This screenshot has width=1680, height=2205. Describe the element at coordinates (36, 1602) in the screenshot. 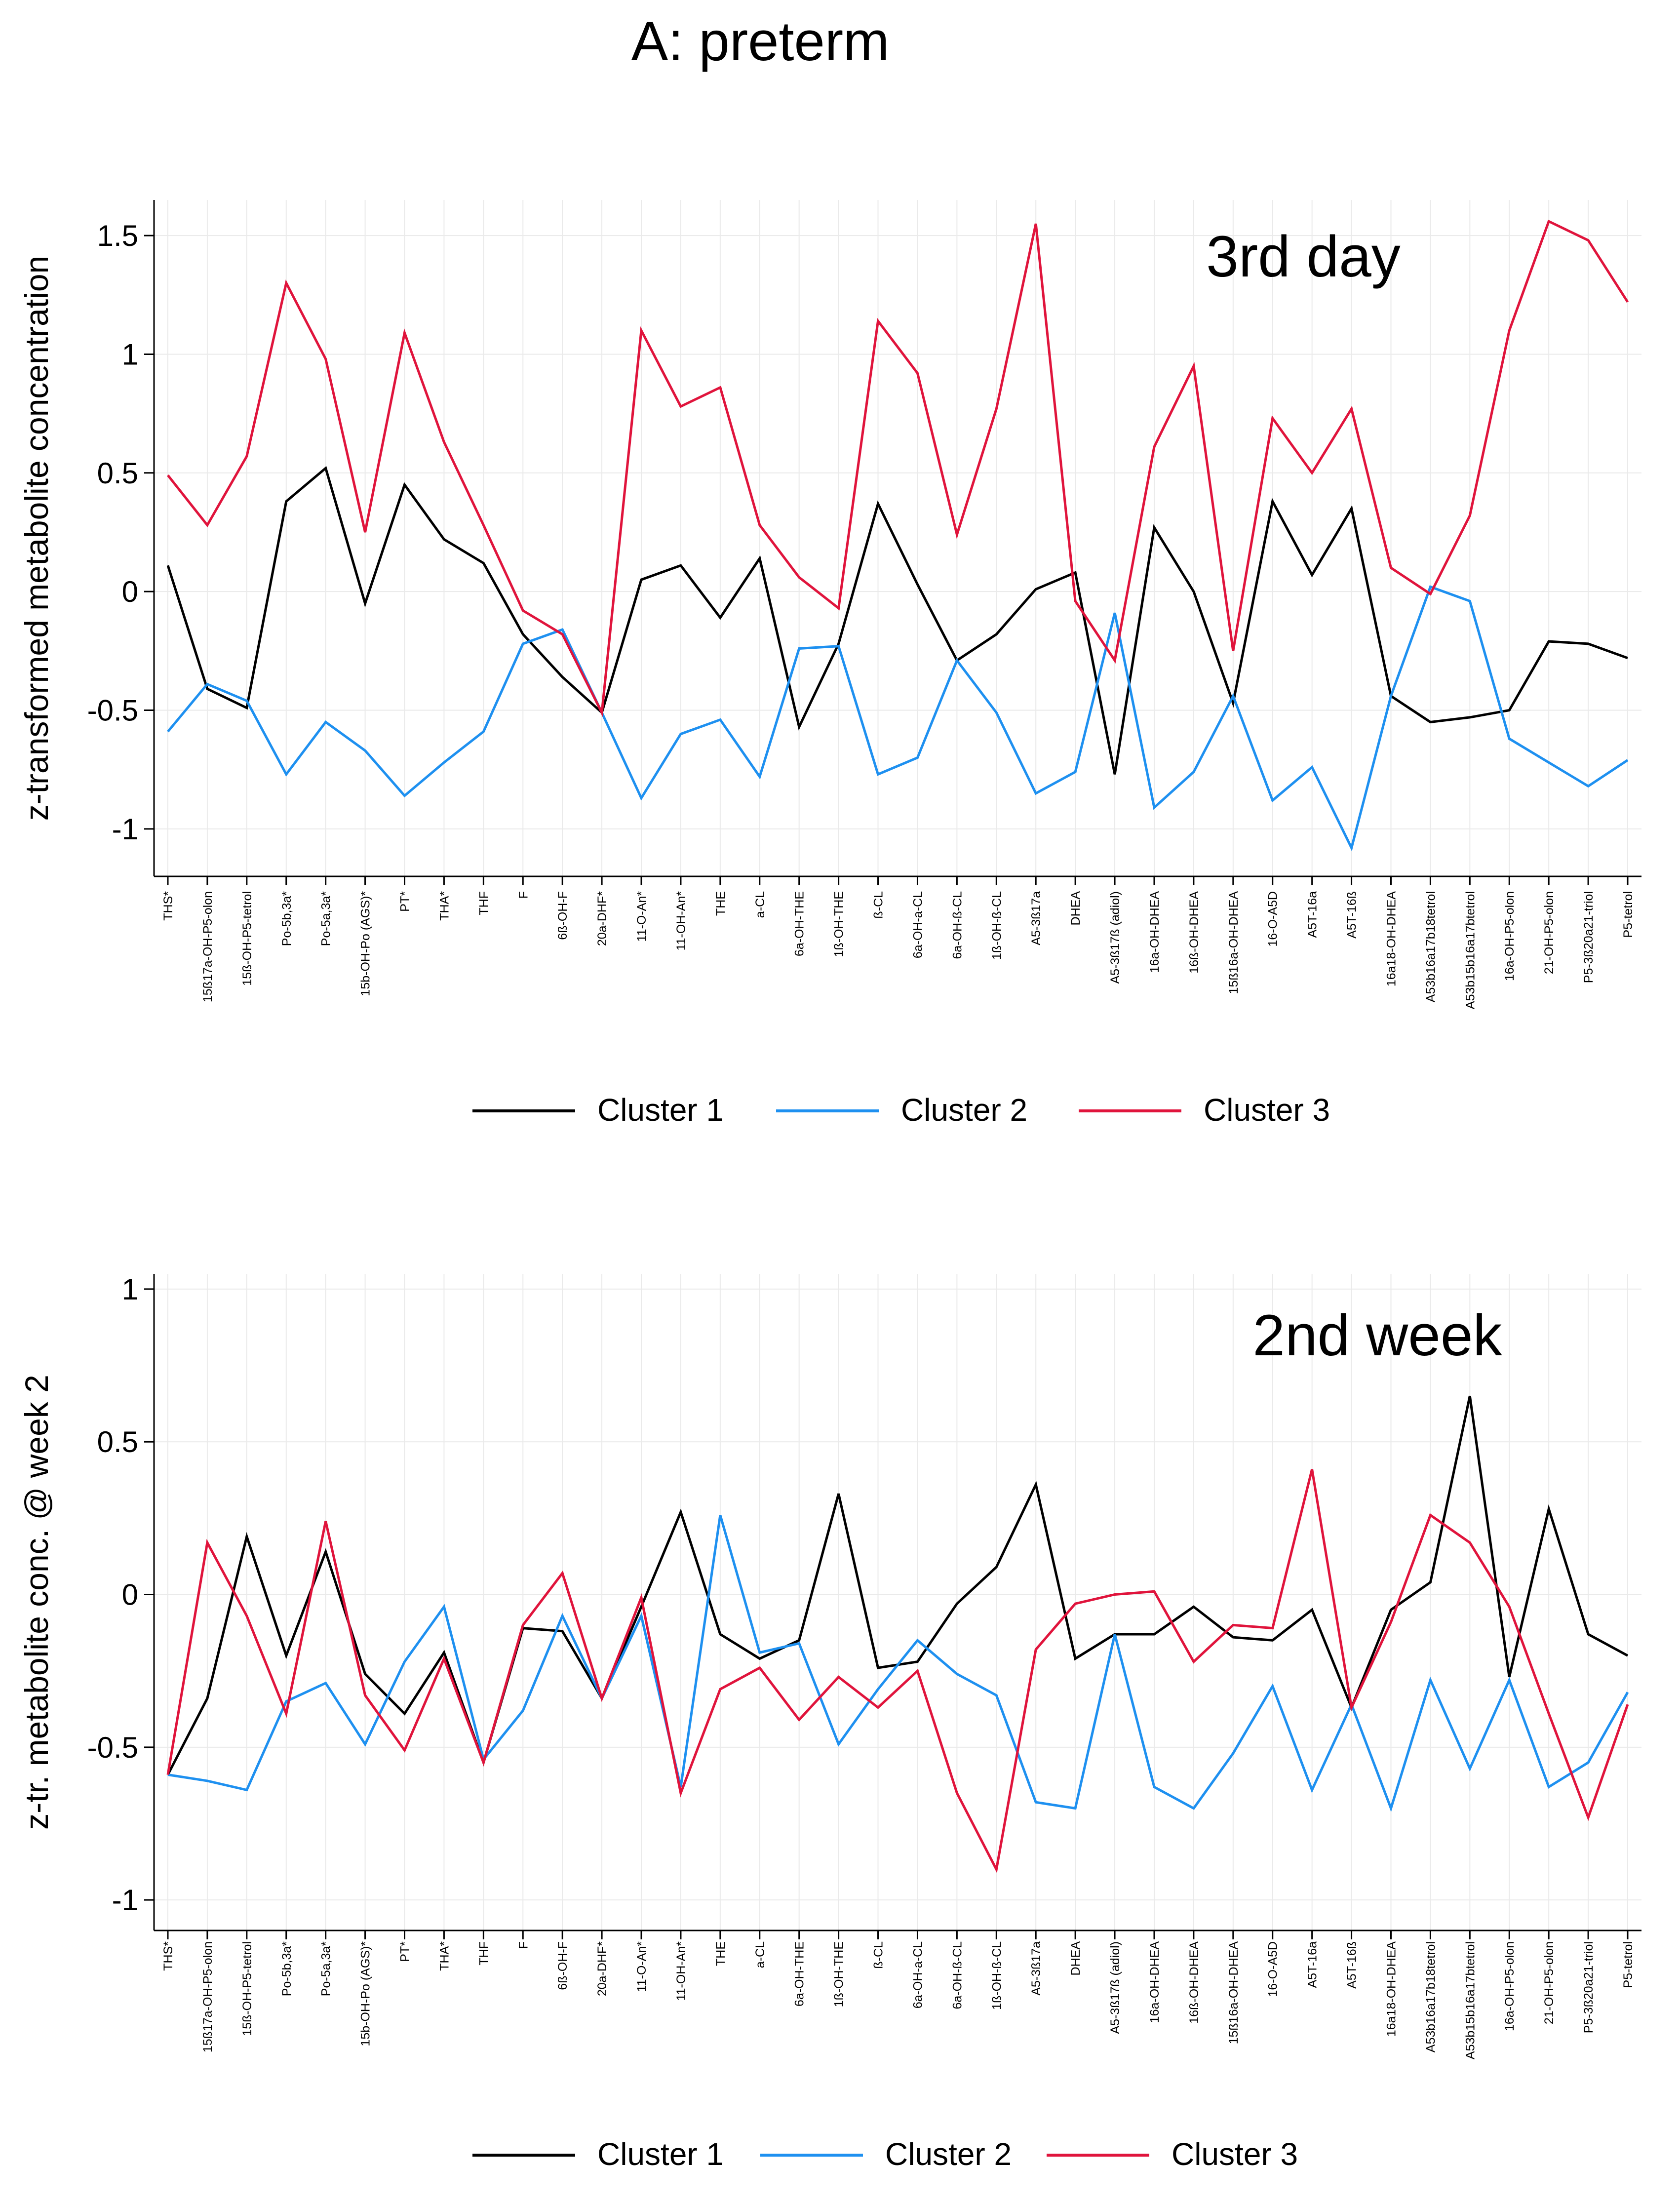

I see `y-axis-label: z-tr. metabolite conc. @ week 2` at that location.